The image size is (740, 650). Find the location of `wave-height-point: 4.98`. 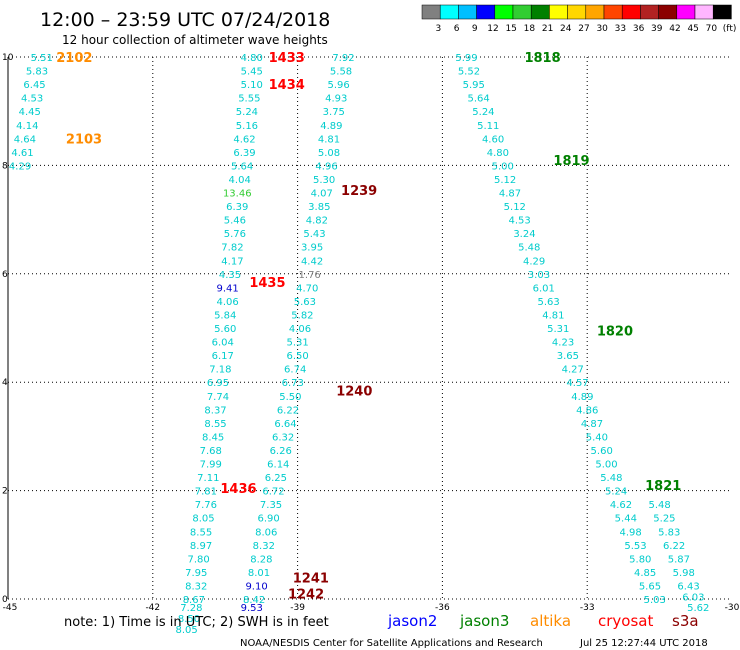

wave-height-point: 4.98 is located at coordinates (631, 532).